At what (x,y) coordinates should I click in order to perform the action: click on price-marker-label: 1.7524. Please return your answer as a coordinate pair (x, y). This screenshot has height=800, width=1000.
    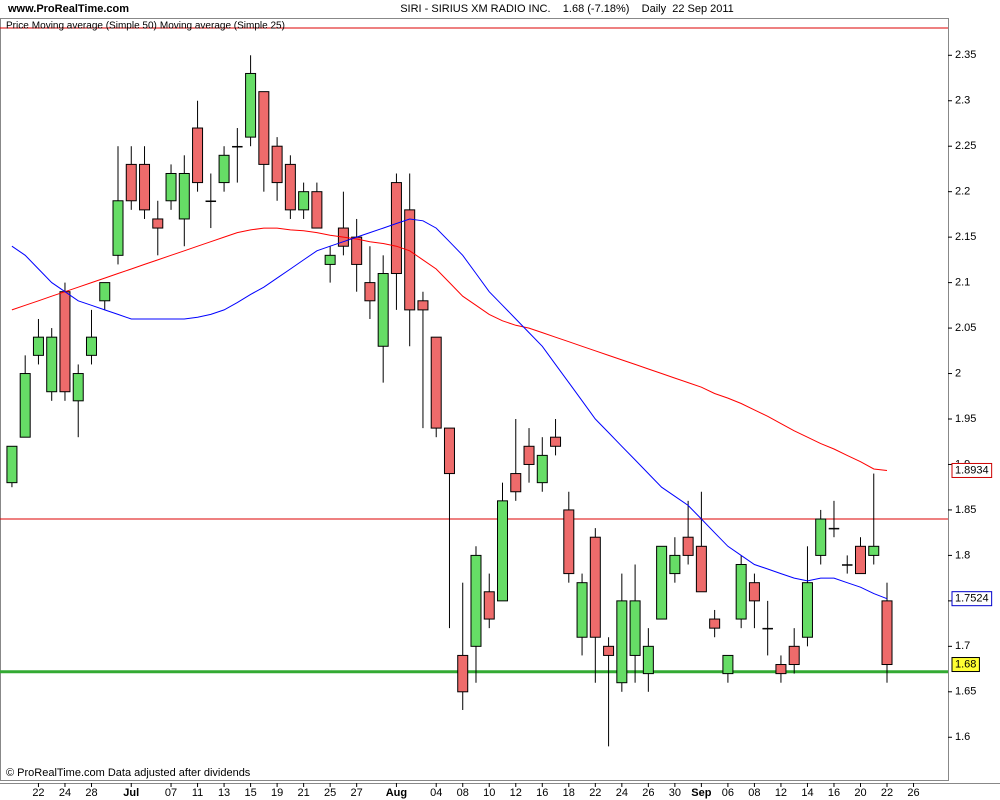
    Looking at the image, I should click on (972, 599).